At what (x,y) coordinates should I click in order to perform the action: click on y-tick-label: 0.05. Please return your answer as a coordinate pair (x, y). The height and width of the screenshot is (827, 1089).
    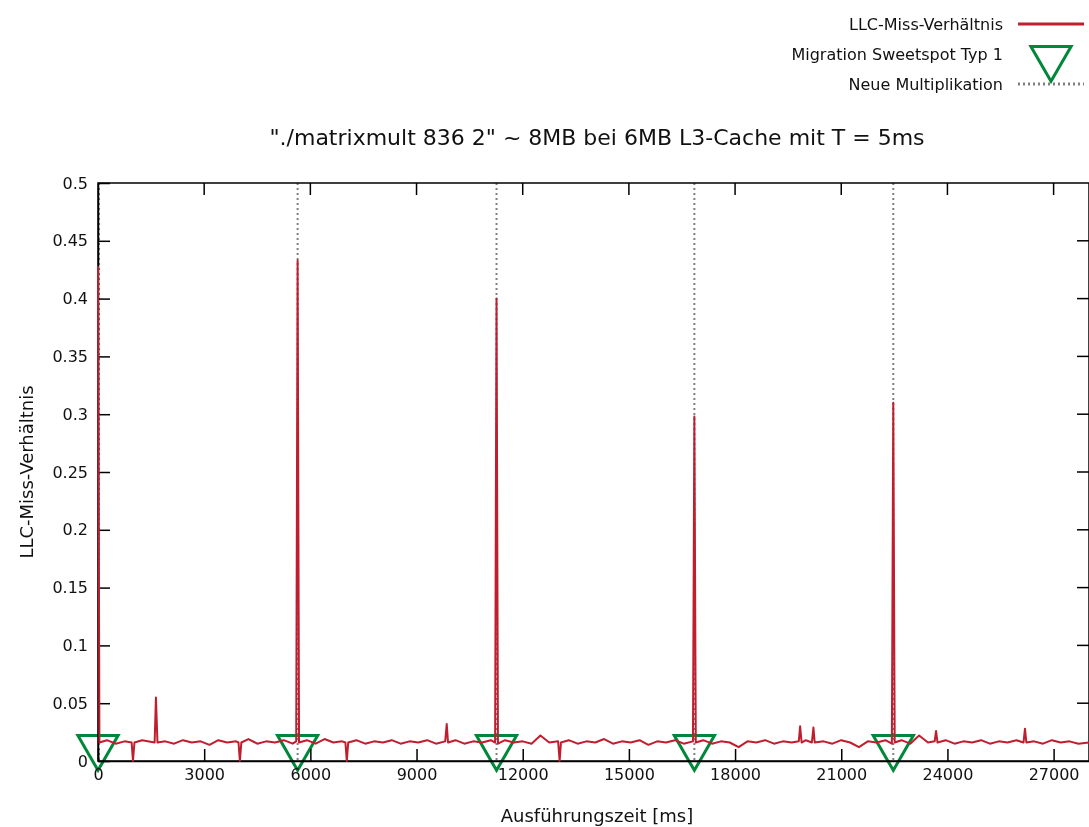
    Looking at the image, I should click on (70, 703).